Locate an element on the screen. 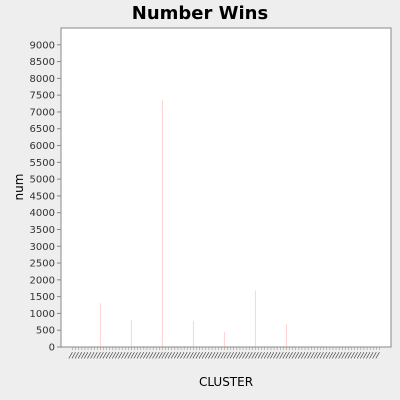 This screenshot has height=400, width=400. y-tick-label: 4000 is located at coordinates (42, 213).